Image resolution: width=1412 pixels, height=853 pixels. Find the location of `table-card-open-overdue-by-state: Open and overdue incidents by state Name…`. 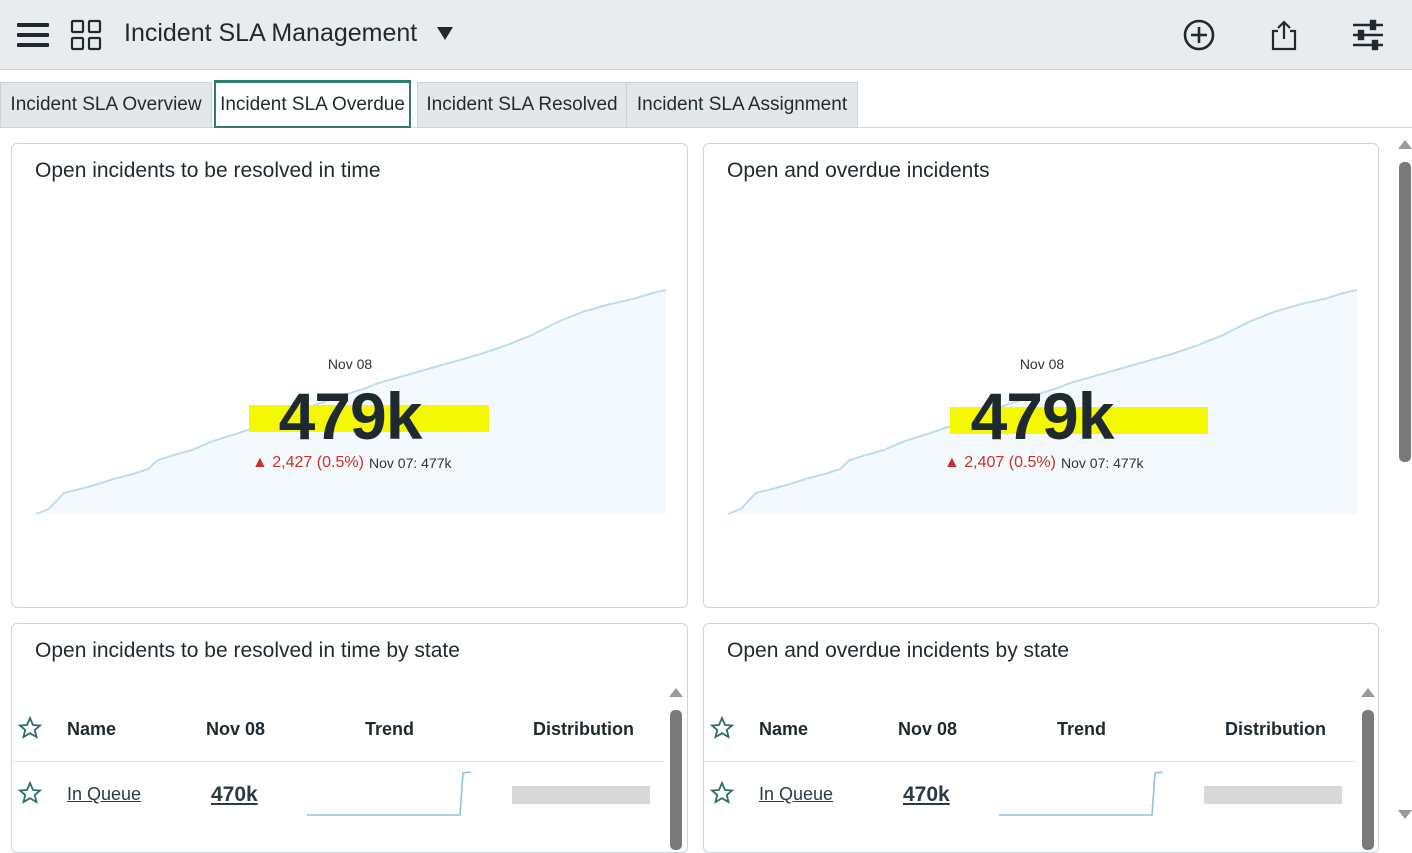

table-card-open-overdue-by-state: Open and overdue incidents by state Name… is located at coordinates (1041, 738).